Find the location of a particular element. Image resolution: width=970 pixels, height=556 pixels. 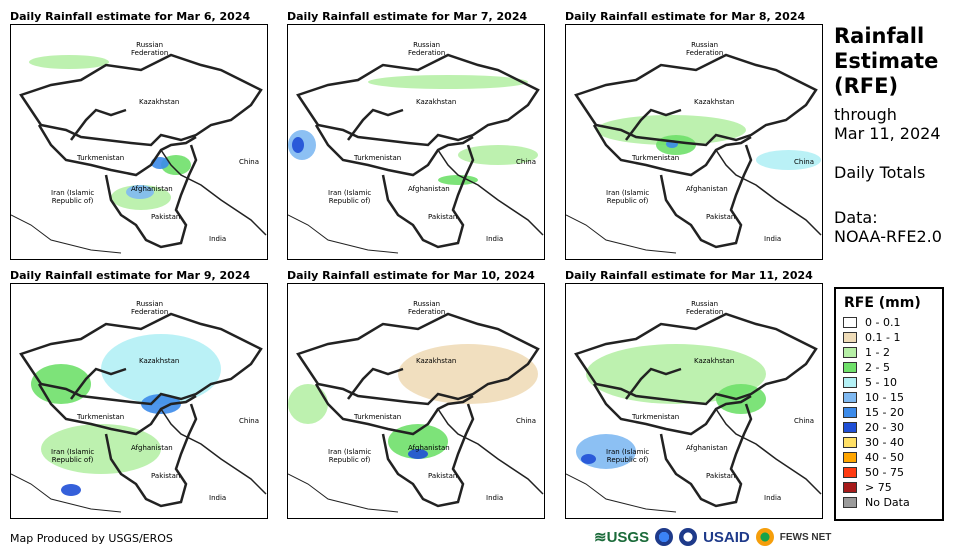

panel-title: Daily Rainfall estimate for Mar 11, 2024 is located at coordinates (689, 275).